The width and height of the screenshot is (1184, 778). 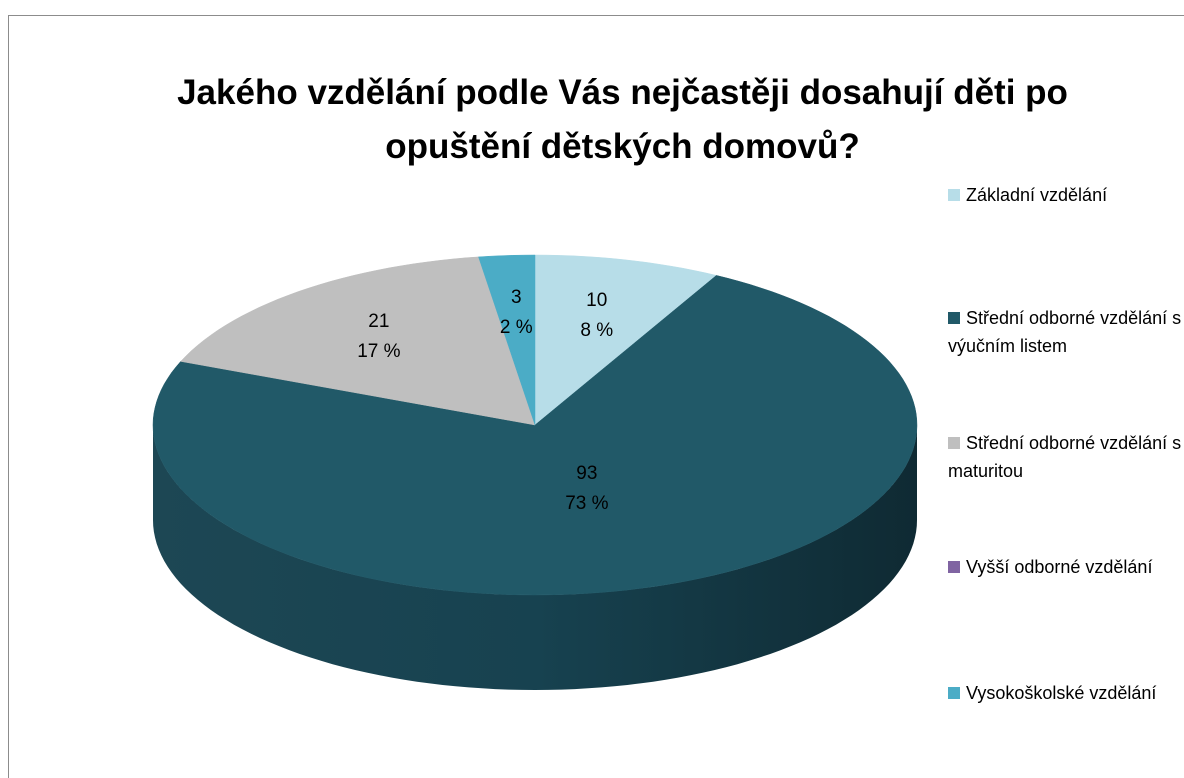 I want to click on data-label: 17 %, so click(x=378, y=351).